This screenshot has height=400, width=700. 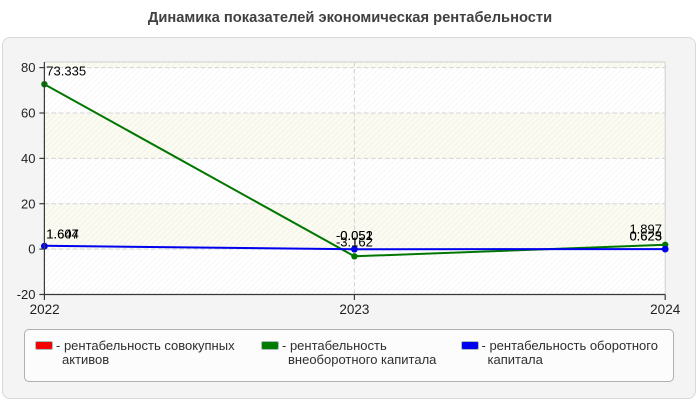 I want to click on svg-text: -0.051, so click(x=354, y=235).